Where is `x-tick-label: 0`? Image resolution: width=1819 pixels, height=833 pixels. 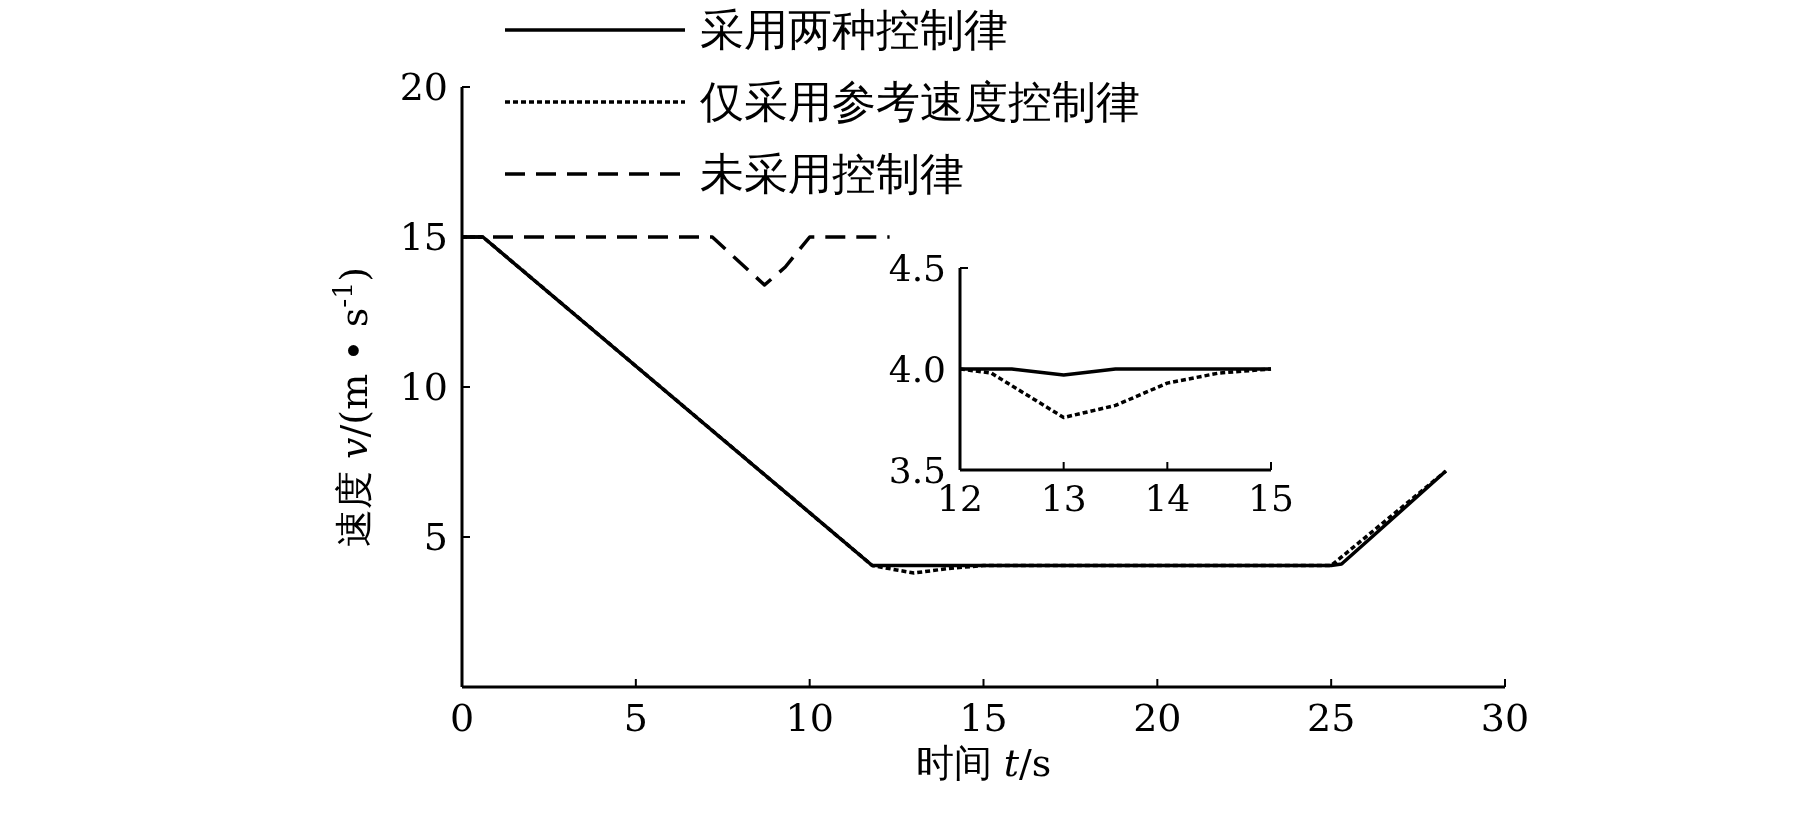 x-tick-label: 0 is located at coordinates (462, 717).